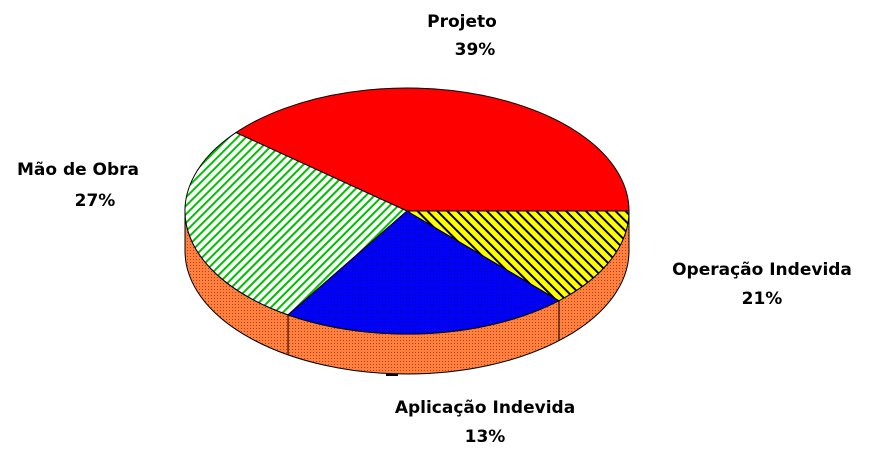 The height and width of the screenshot is (450, 883). Describe the element at coordinates (78, 170) in the screenshot. I see `slice-label: Mão de Obra` at that location.